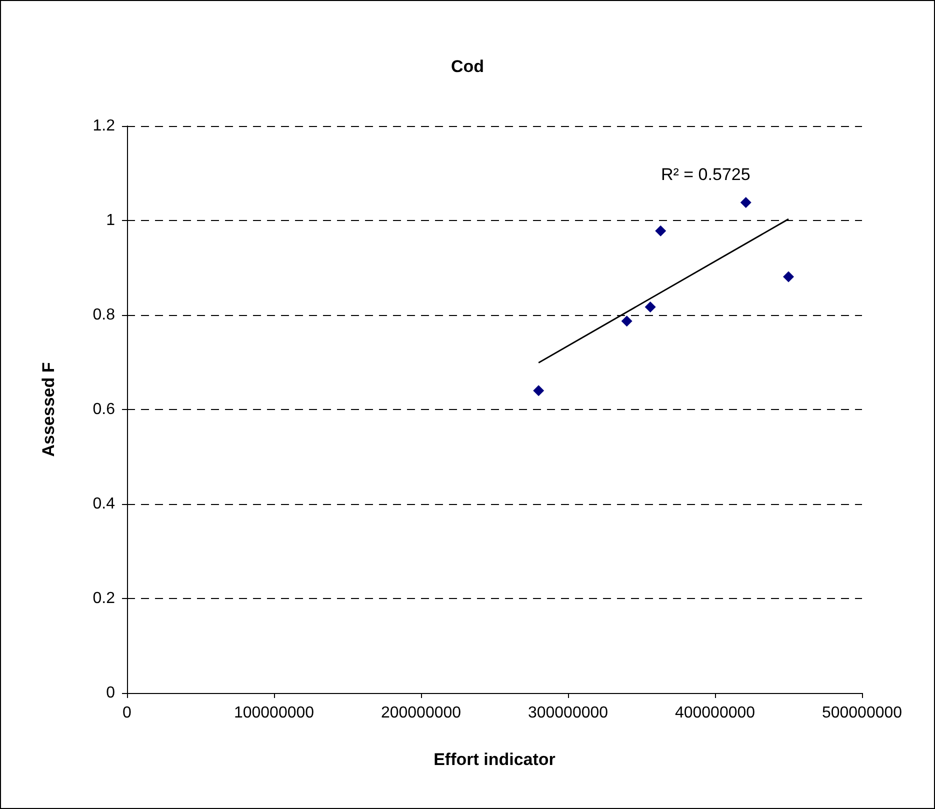  What do you see at coordinates (48, 409) in the screenshot?
I see `y-axis-title: Assessed F` at bounding box center [48, 409].